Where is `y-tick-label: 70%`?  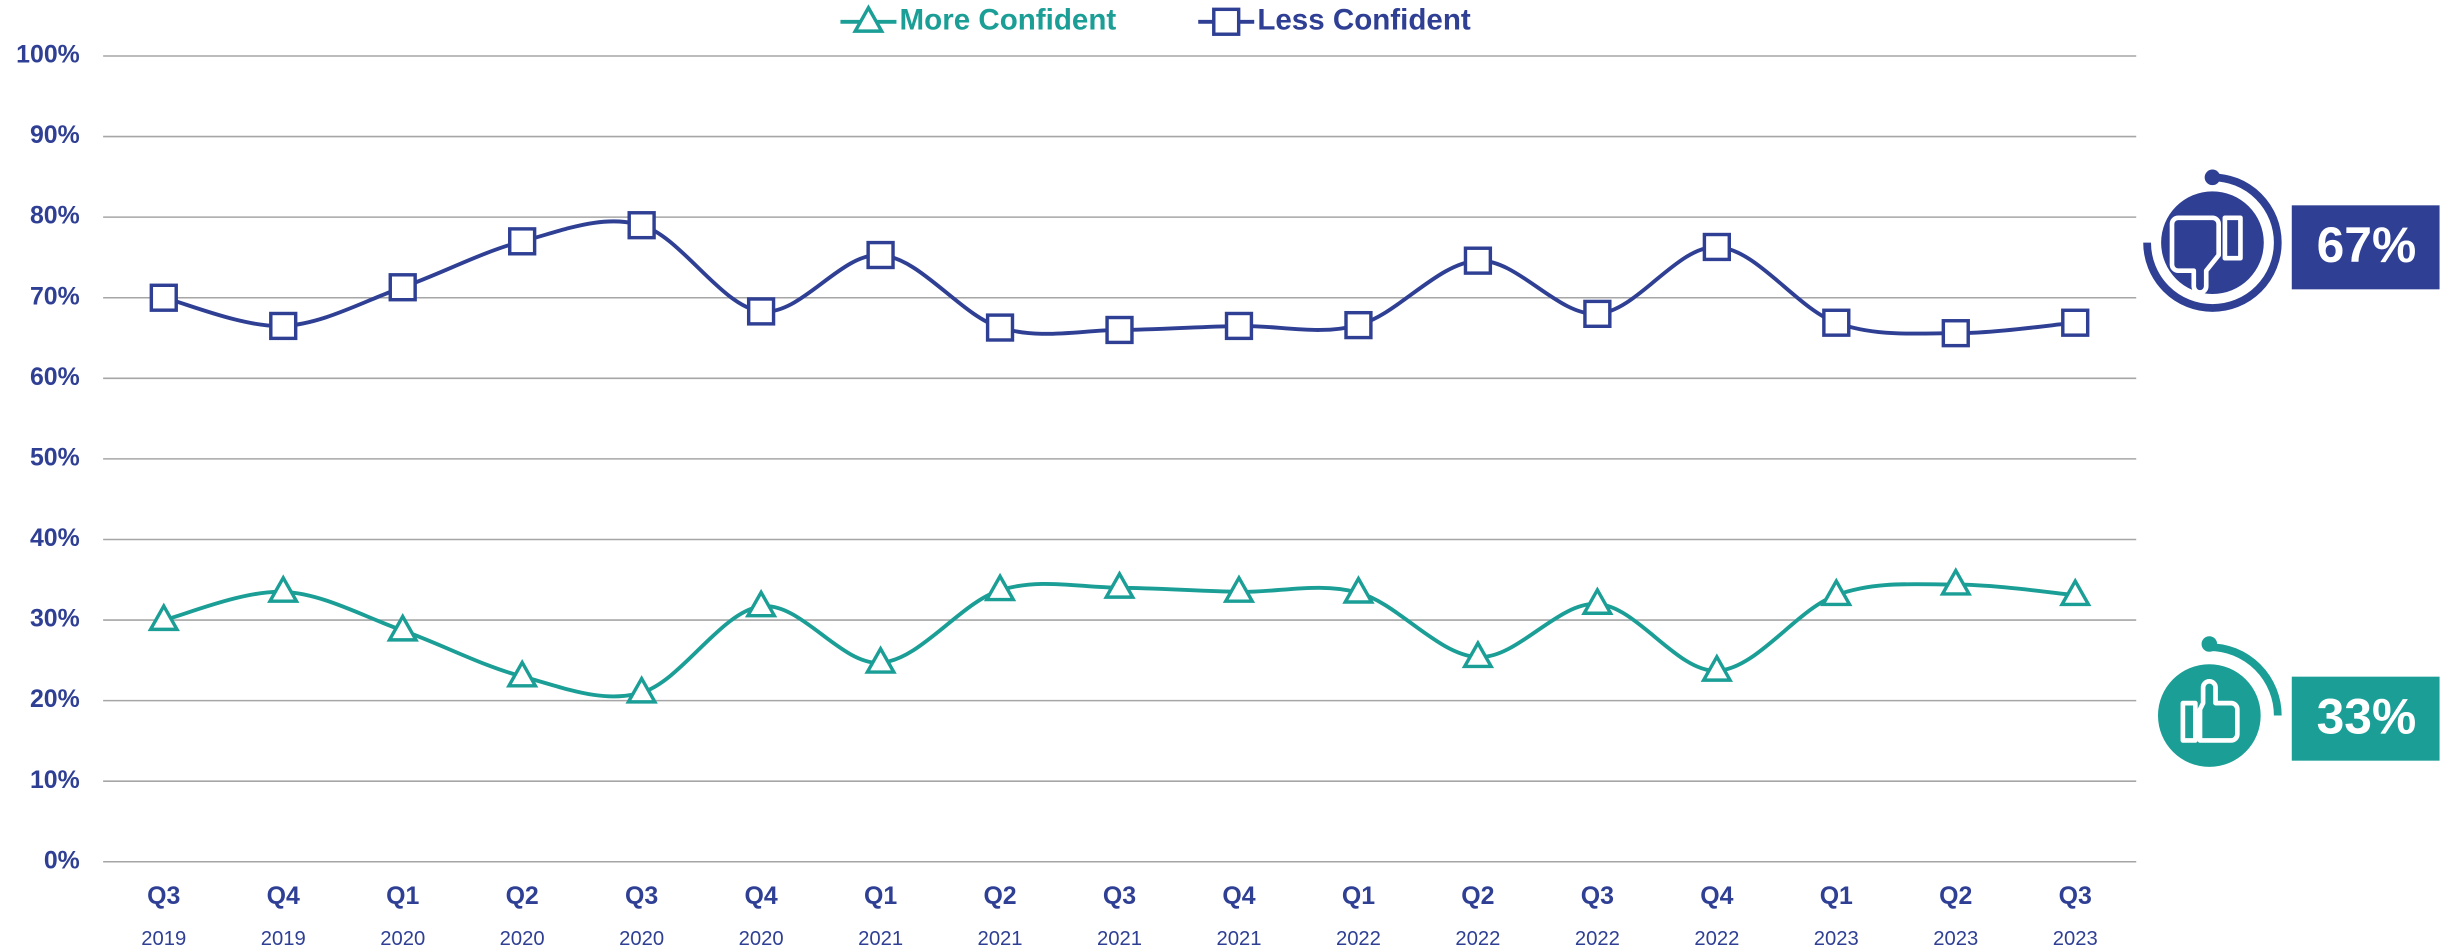
y-tick-label: 70% is located at coordinates (55, 296).